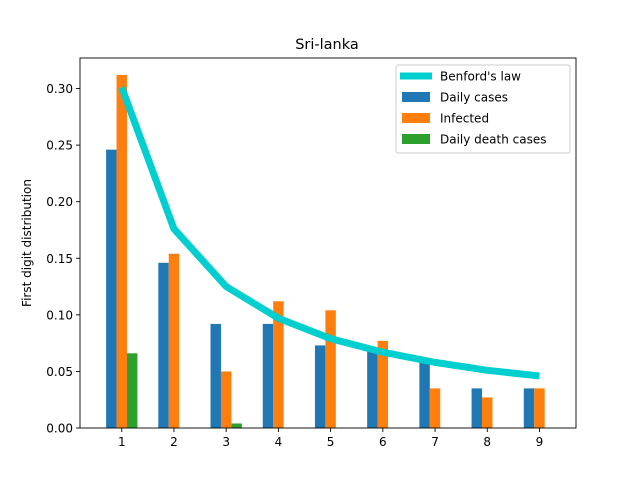 This screenshot has height=480, width=640. Describe the element at coordinates (59, 259) in the screenshot. I see `y-tick-label-3: 0.15` at that location.